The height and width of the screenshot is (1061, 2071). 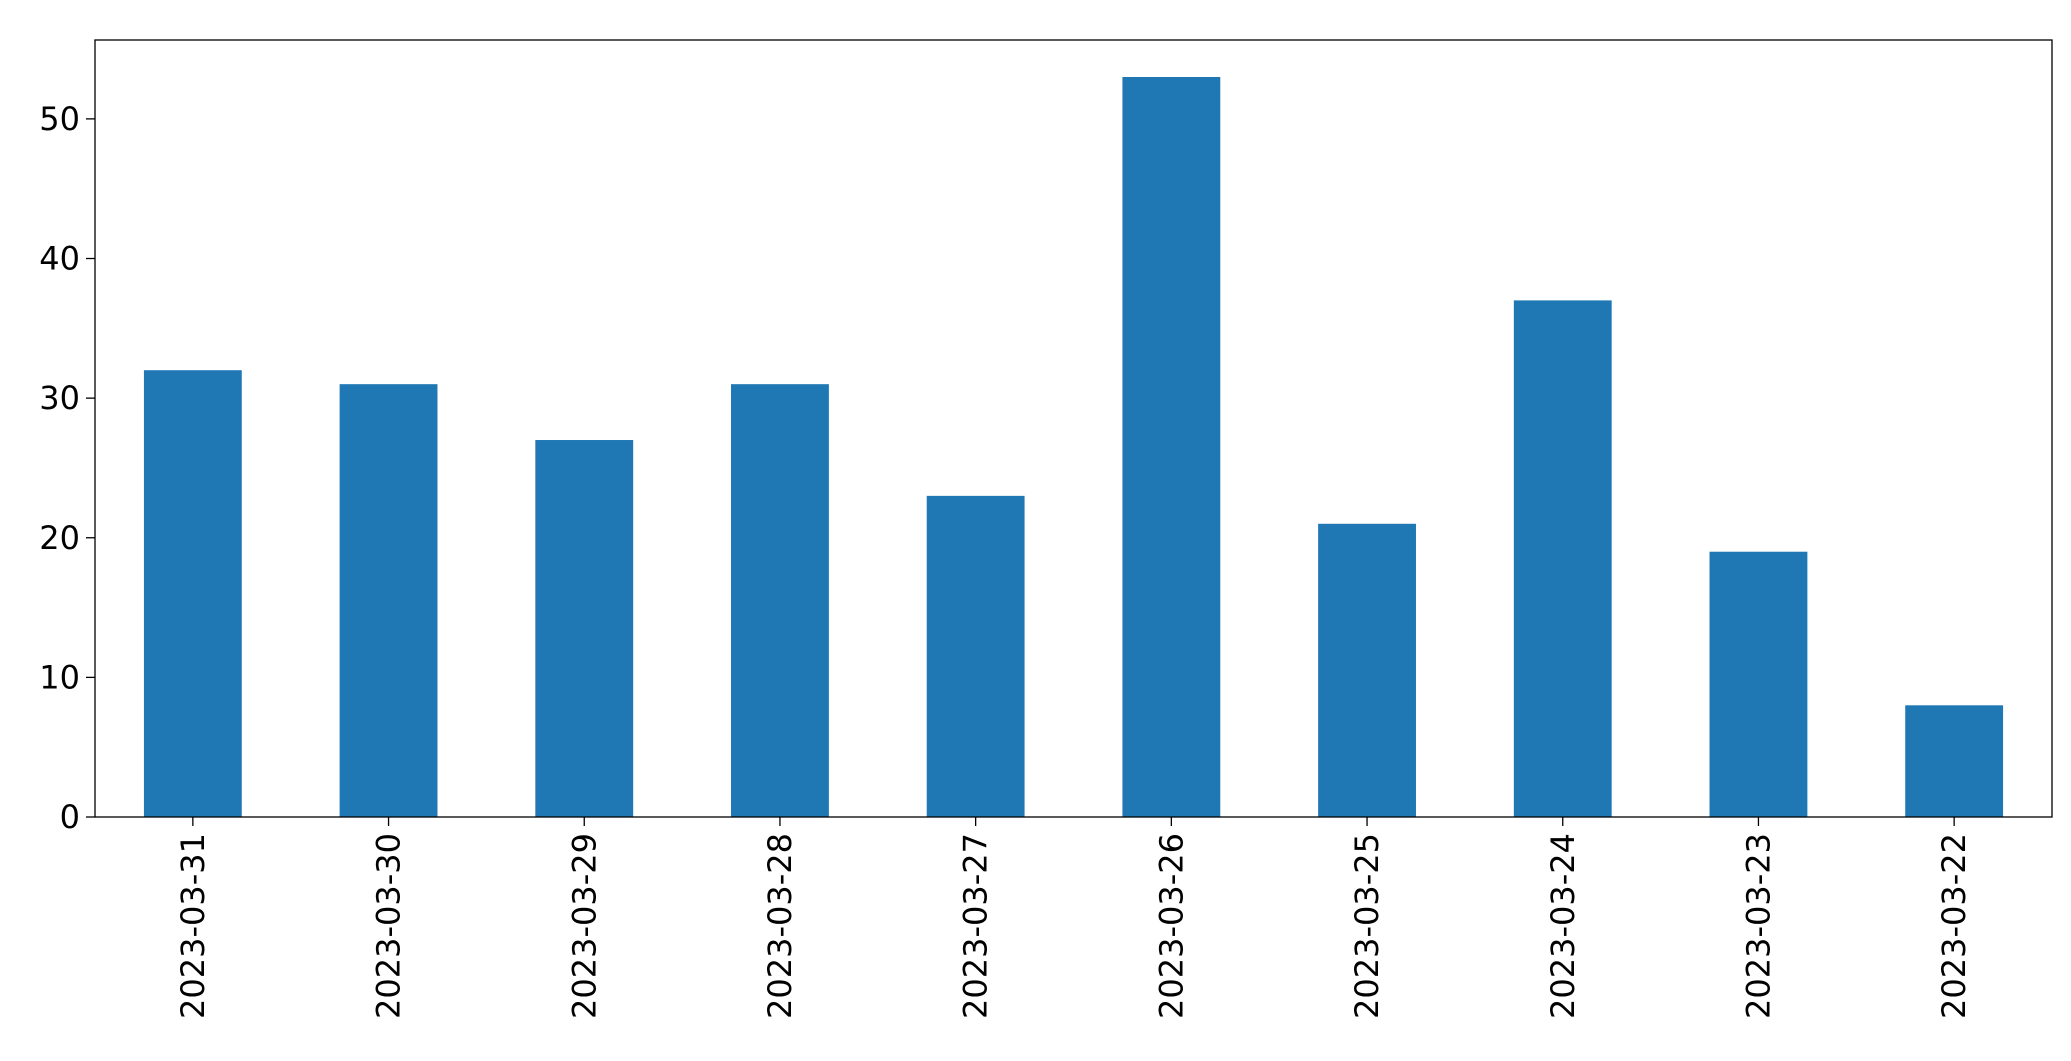 I want to click on x-tick-label: 2023-03-28, so click(x=780, y=926).